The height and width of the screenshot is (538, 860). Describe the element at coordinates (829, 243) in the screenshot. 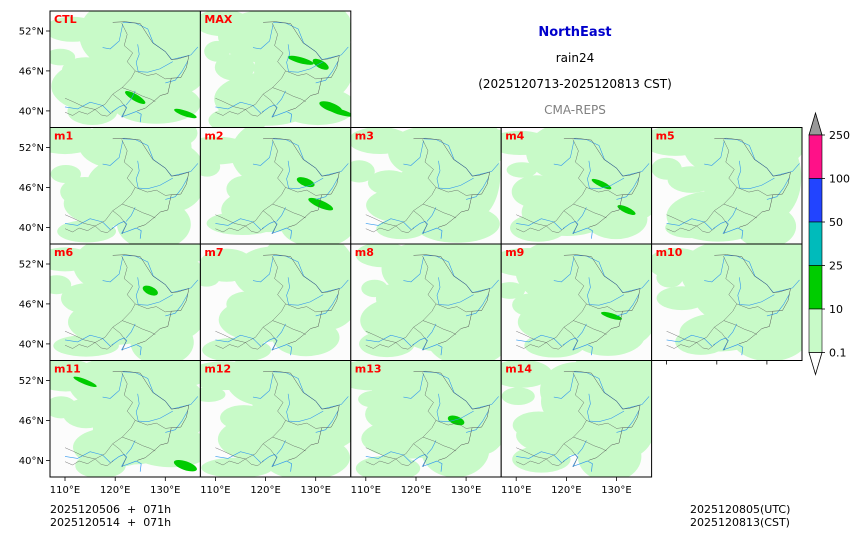

I see `colorbar: 250 100 50 25 10 0.1` at that location.